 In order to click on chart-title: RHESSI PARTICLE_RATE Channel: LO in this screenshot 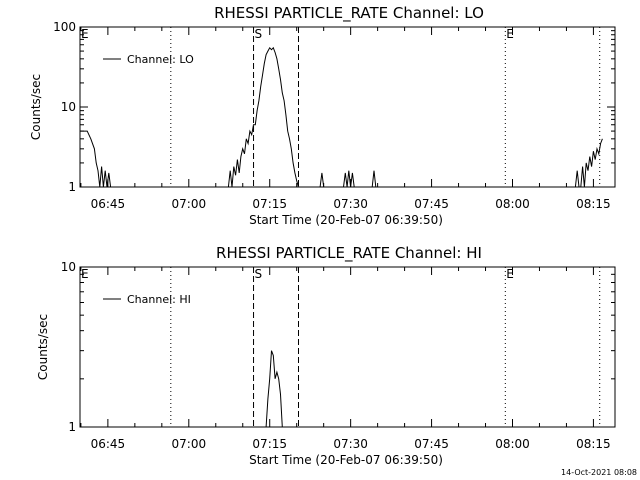, I will do `click(349, 13)`.